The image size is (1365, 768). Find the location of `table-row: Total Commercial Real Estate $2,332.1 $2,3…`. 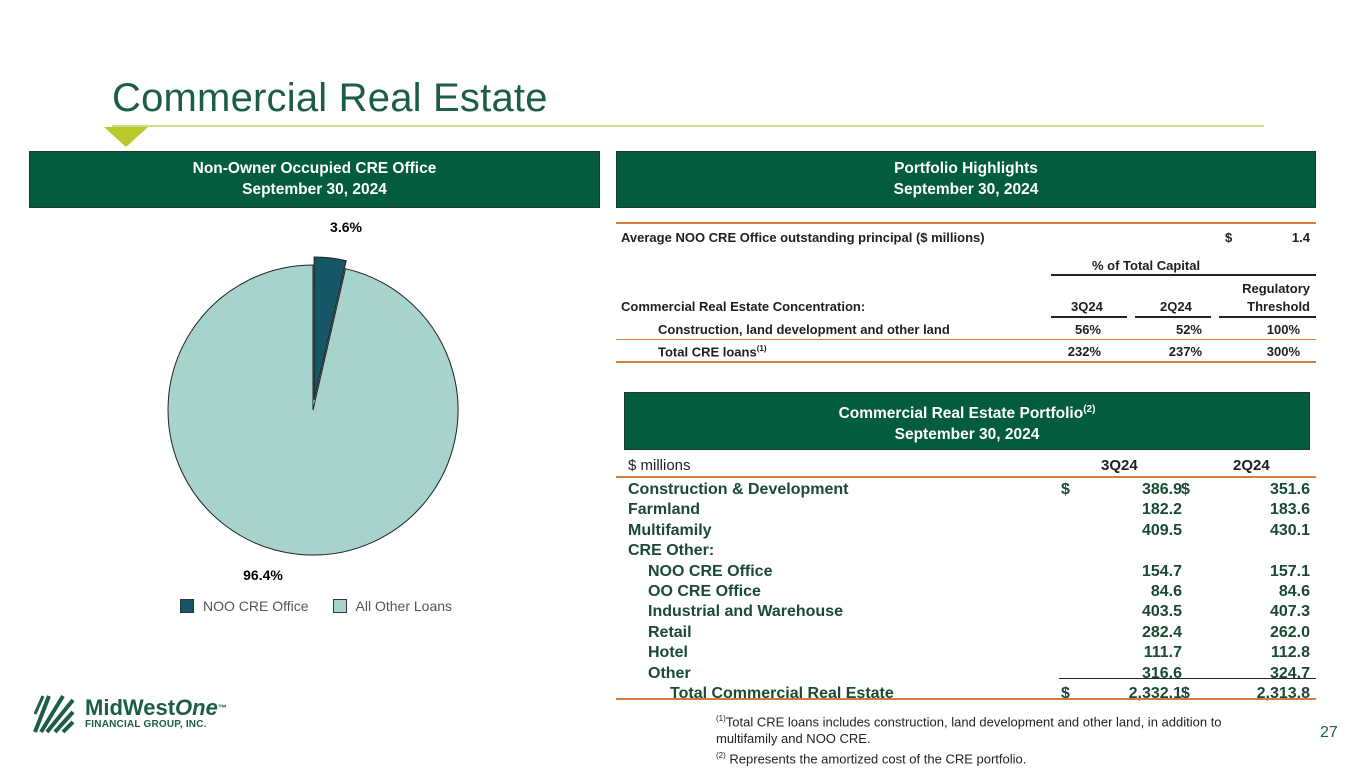

table-row: Total Commercial Real Estate $2,332.1 $2,3… is located at coordinates (966, 694).